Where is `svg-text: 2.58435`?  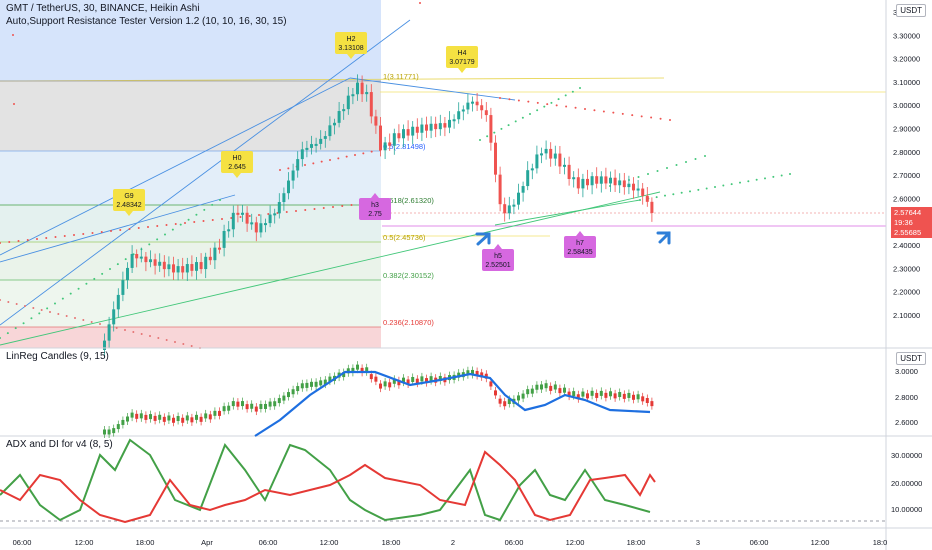
svg-text: 2.58435 is located at coordinates (579, 252).